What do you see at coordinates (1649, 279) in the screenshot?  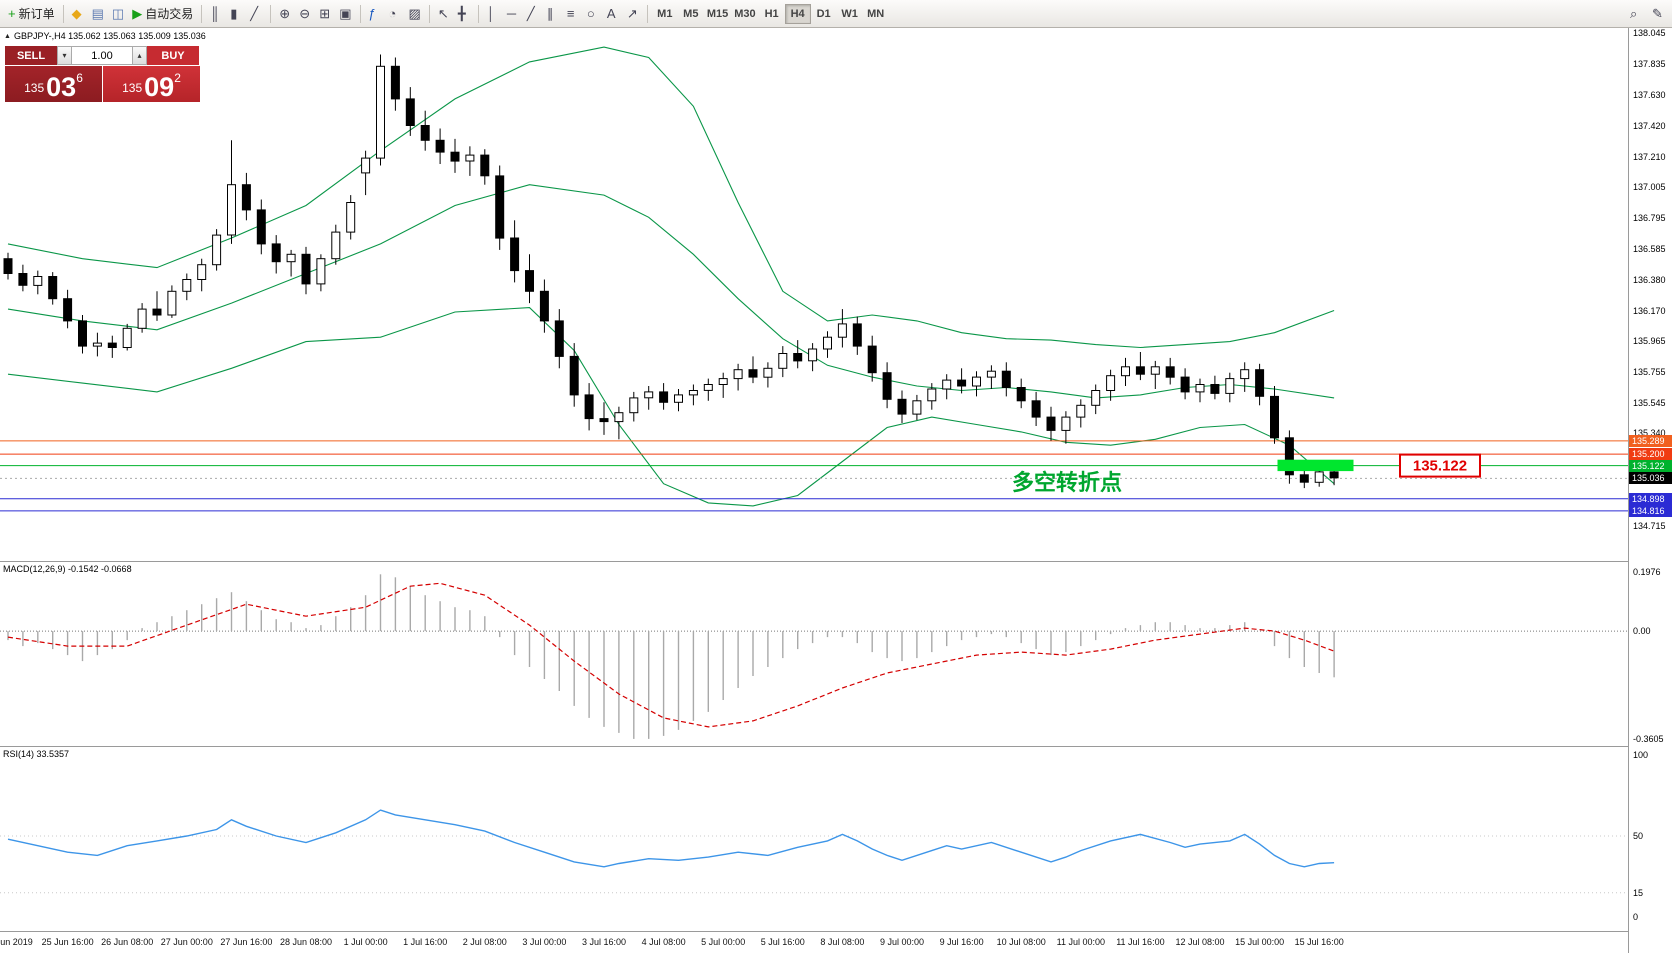 I see `price-tick: 136.380` at bounding box center [1649, 279].